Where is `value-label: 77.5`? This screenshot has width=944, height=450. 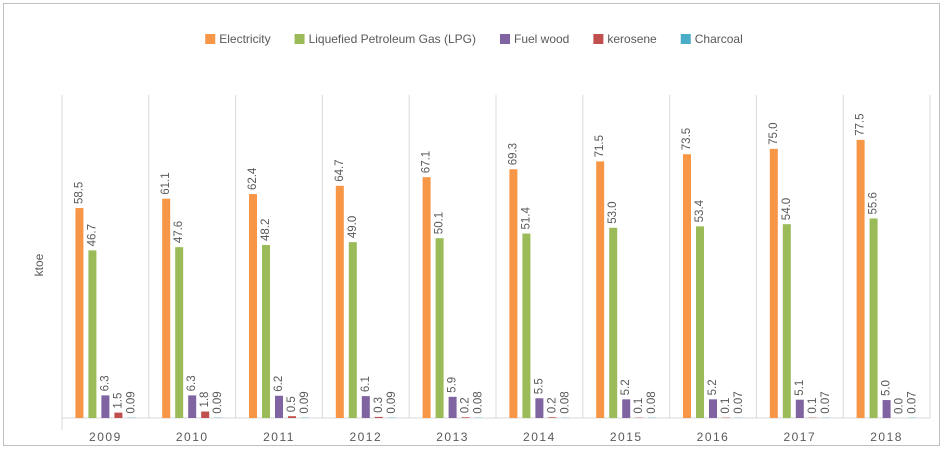
value-label: 77.5 is located at coordinates (861, 124).